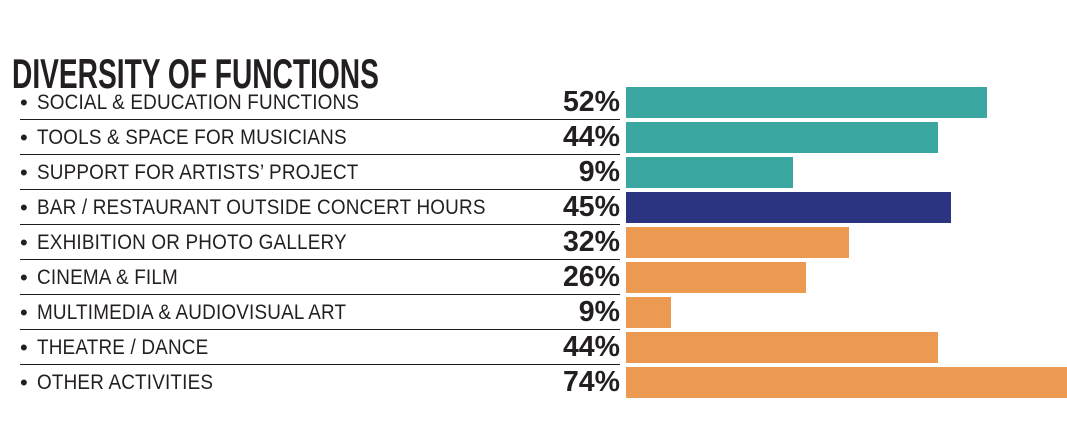 The width and height of the screenshot is (1067, 422). Describe the element at coordinates (320, 348) in the screenshot. I see `row-label-cell: • THEATRE / DANCE 44%` at that location.